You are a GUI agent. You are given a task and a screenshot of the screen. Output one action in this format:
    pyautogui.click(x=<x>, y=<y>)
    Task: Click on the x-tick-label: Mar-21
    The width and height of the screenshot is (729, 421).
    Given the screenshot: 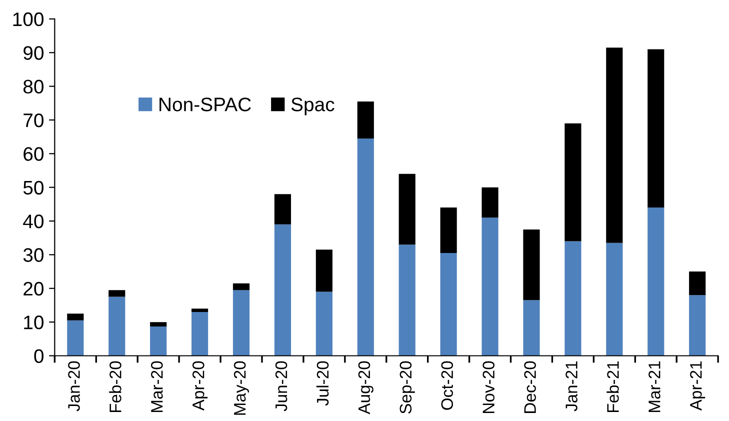 What is the action you would take?
    pyautogui.click(x=654, y=386)
    